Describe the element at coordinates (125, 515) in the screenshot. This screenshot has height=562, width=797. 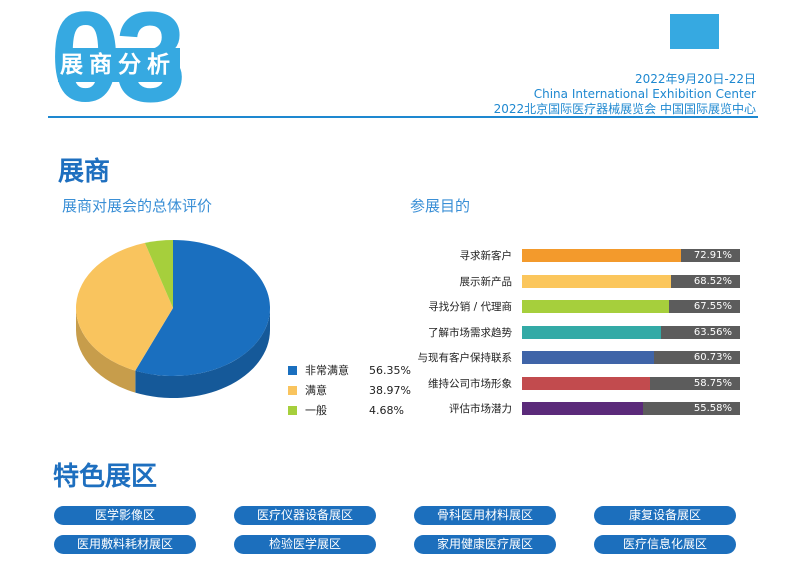
I see `zone-pill: 医学影像区` at that location.